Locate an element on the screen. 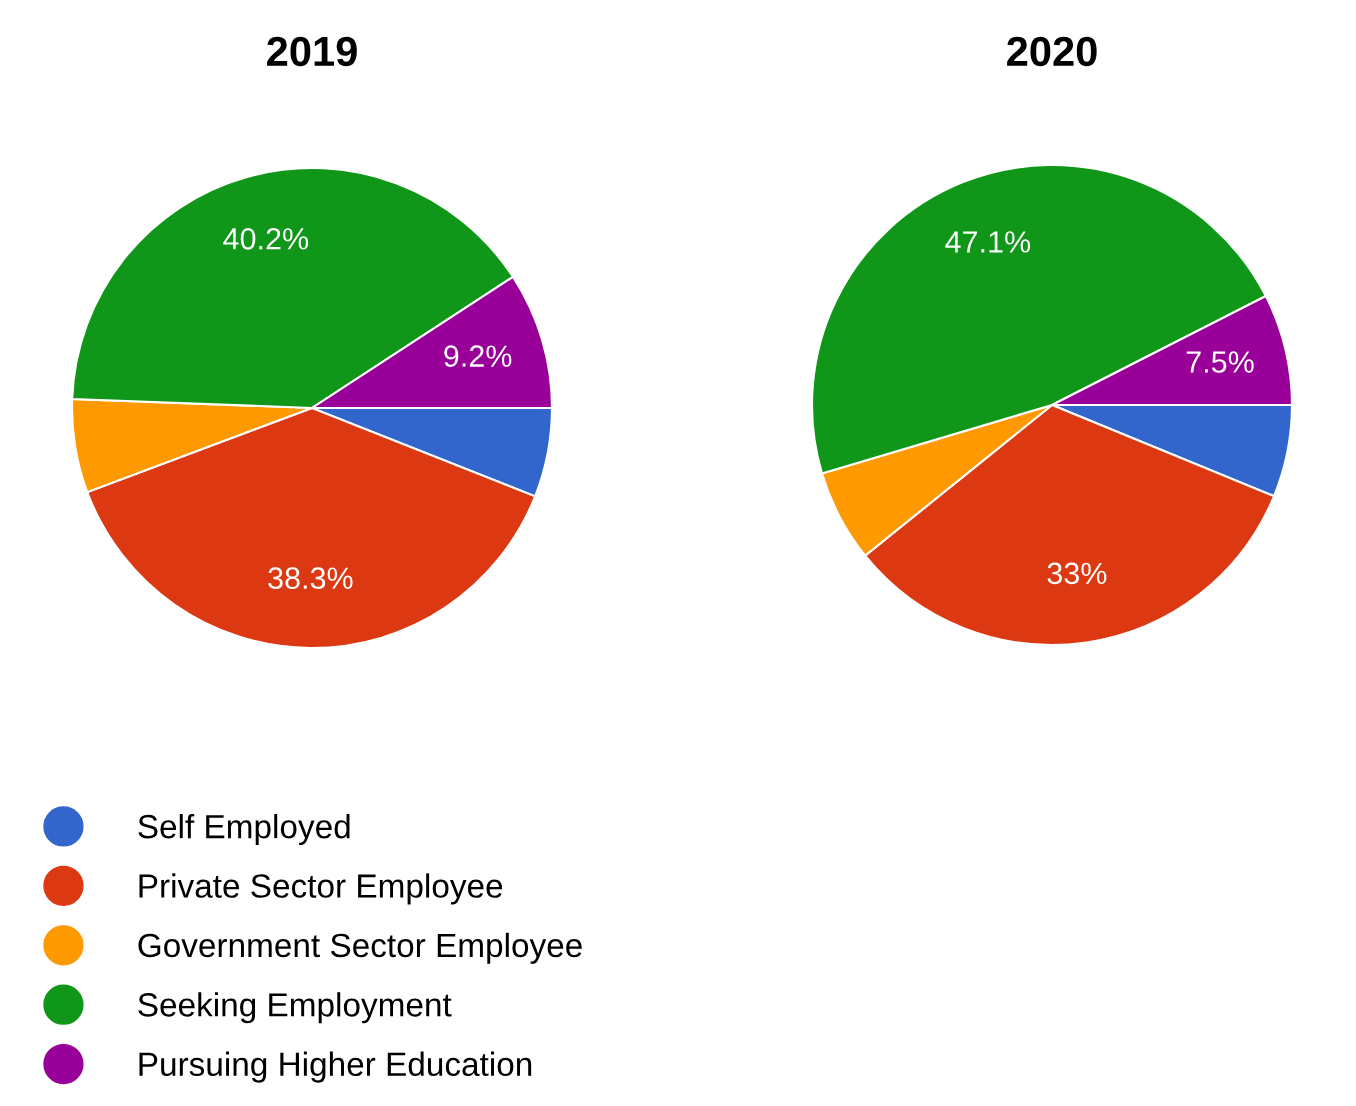 The width and height of the screenshot is (1356, 1106). data-label: 33% is located at coordinates (1077, 573).